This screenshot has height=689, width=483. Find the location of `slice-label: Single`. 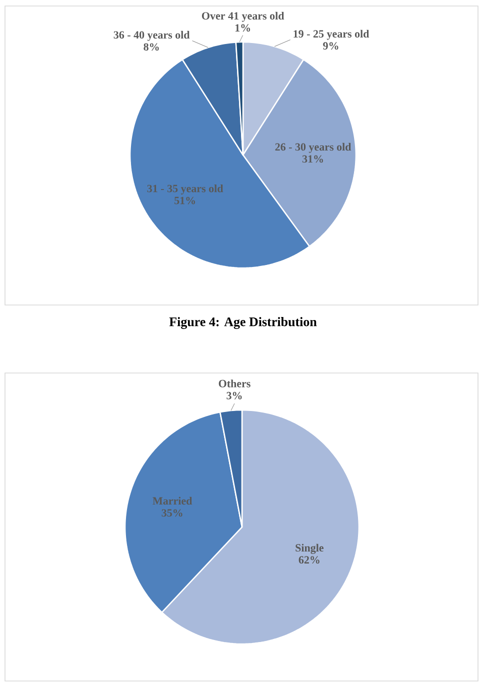

slice-label: Single is located at coordinates (310, 549).